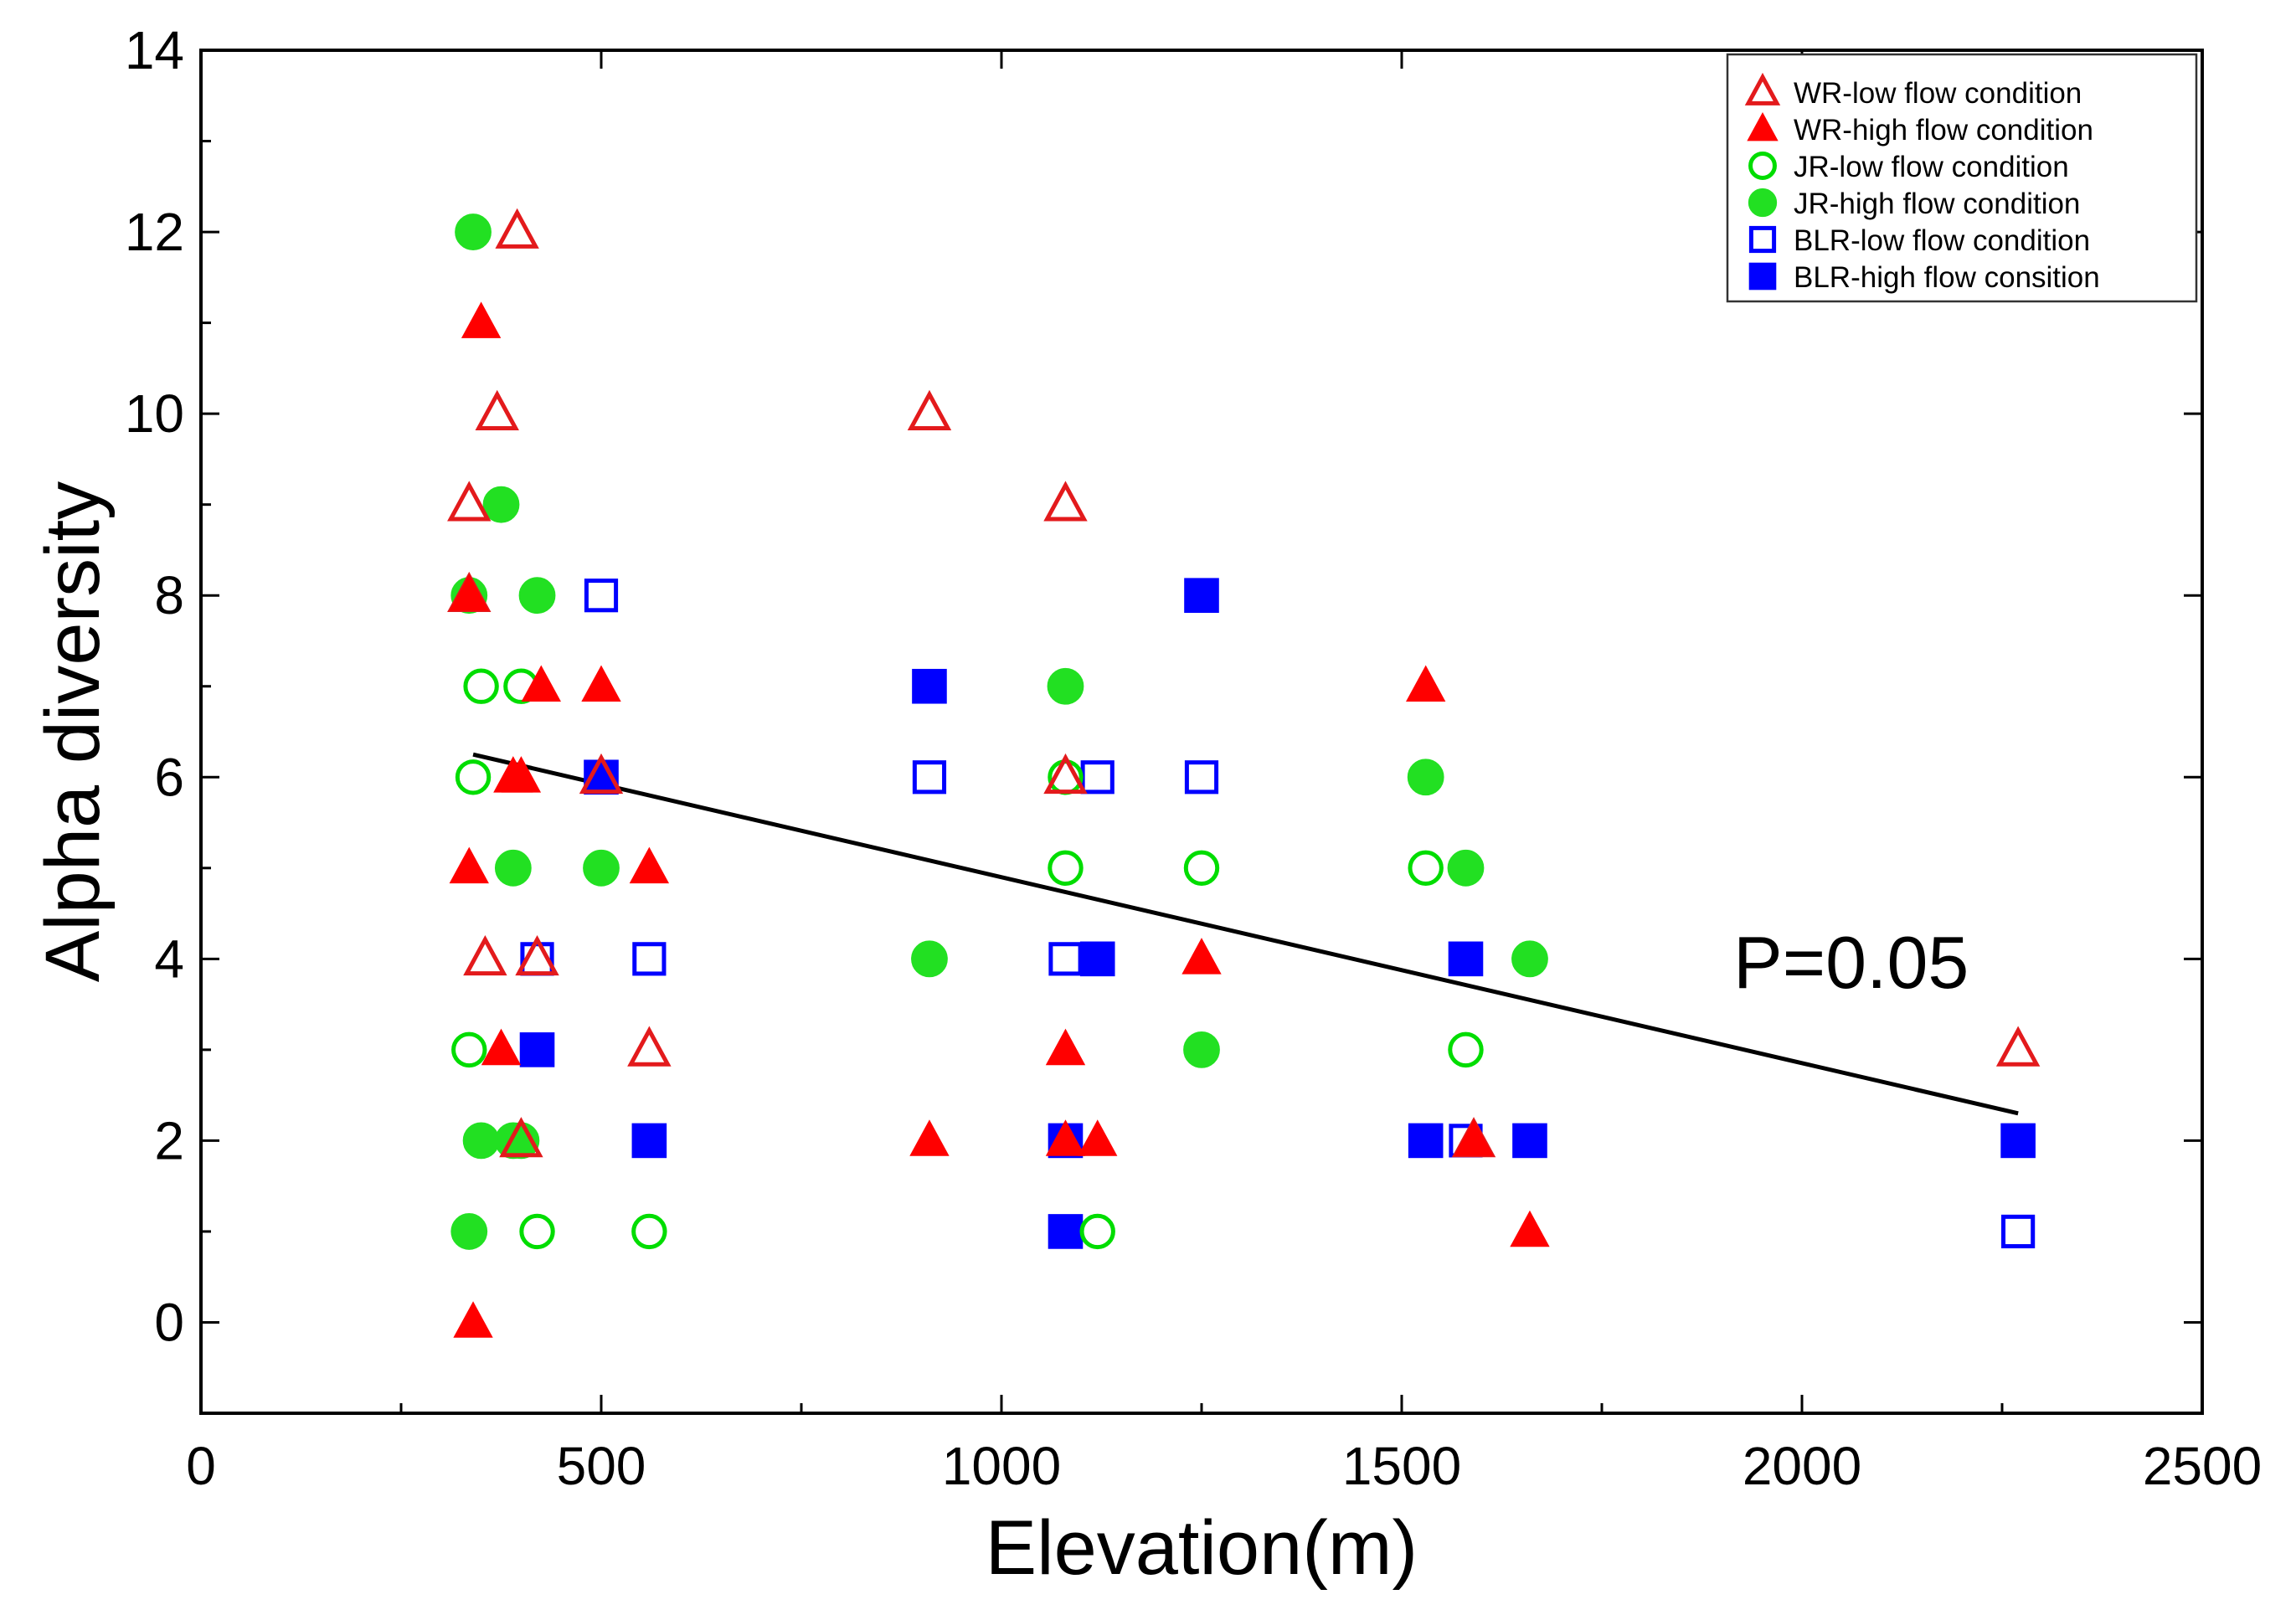 The height and width of the screenshot is (1615, 2296). I want to click on y-tick-label: 8, so click(169, 595).